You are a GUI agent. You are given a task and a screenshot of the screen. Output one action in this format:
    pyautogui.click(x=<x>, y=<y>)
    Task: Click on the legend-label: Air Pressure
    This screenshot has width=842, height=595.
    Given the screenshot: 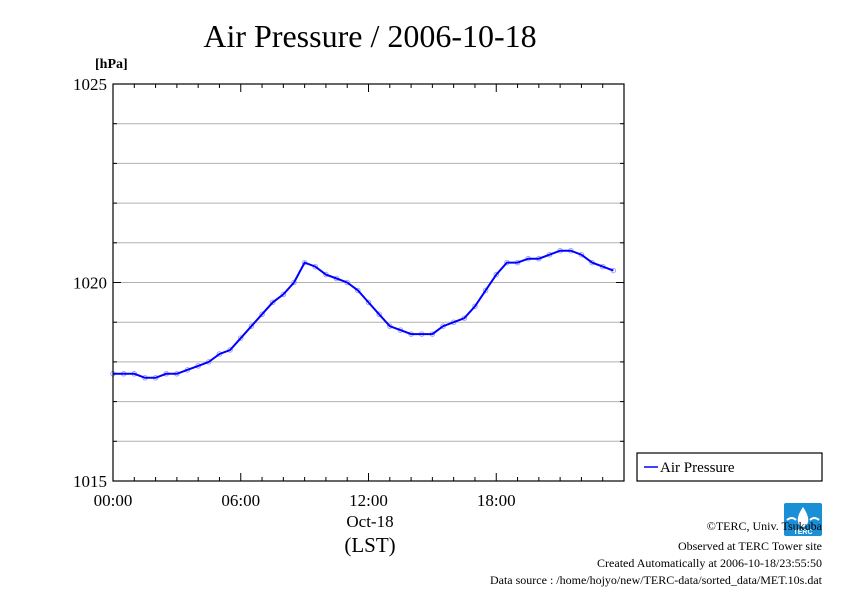 What is the action you would take?
    pyautogui.click(x=697, y=468)
    